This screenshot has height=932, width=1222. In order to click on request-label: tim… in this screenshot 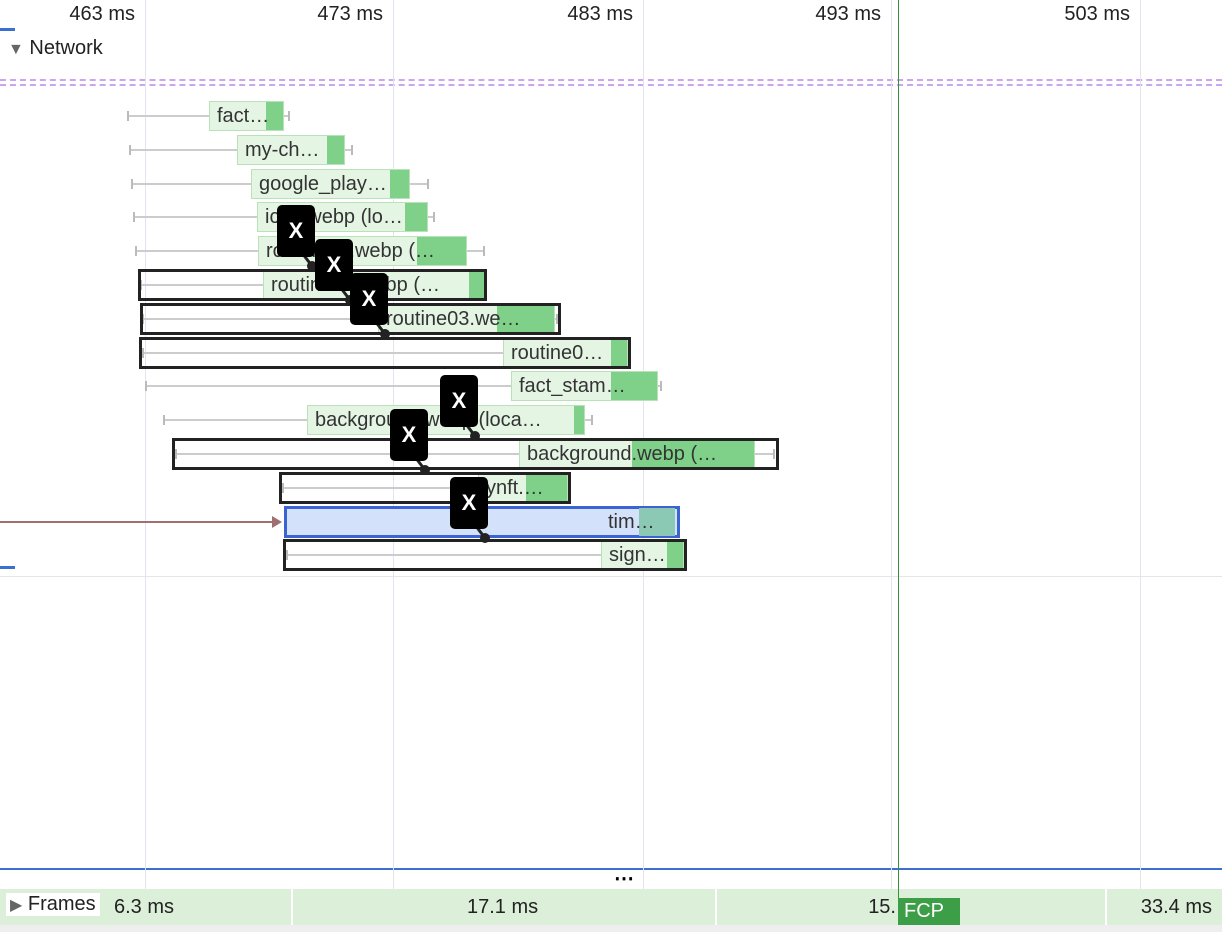, I will do `click(631, 521)`.